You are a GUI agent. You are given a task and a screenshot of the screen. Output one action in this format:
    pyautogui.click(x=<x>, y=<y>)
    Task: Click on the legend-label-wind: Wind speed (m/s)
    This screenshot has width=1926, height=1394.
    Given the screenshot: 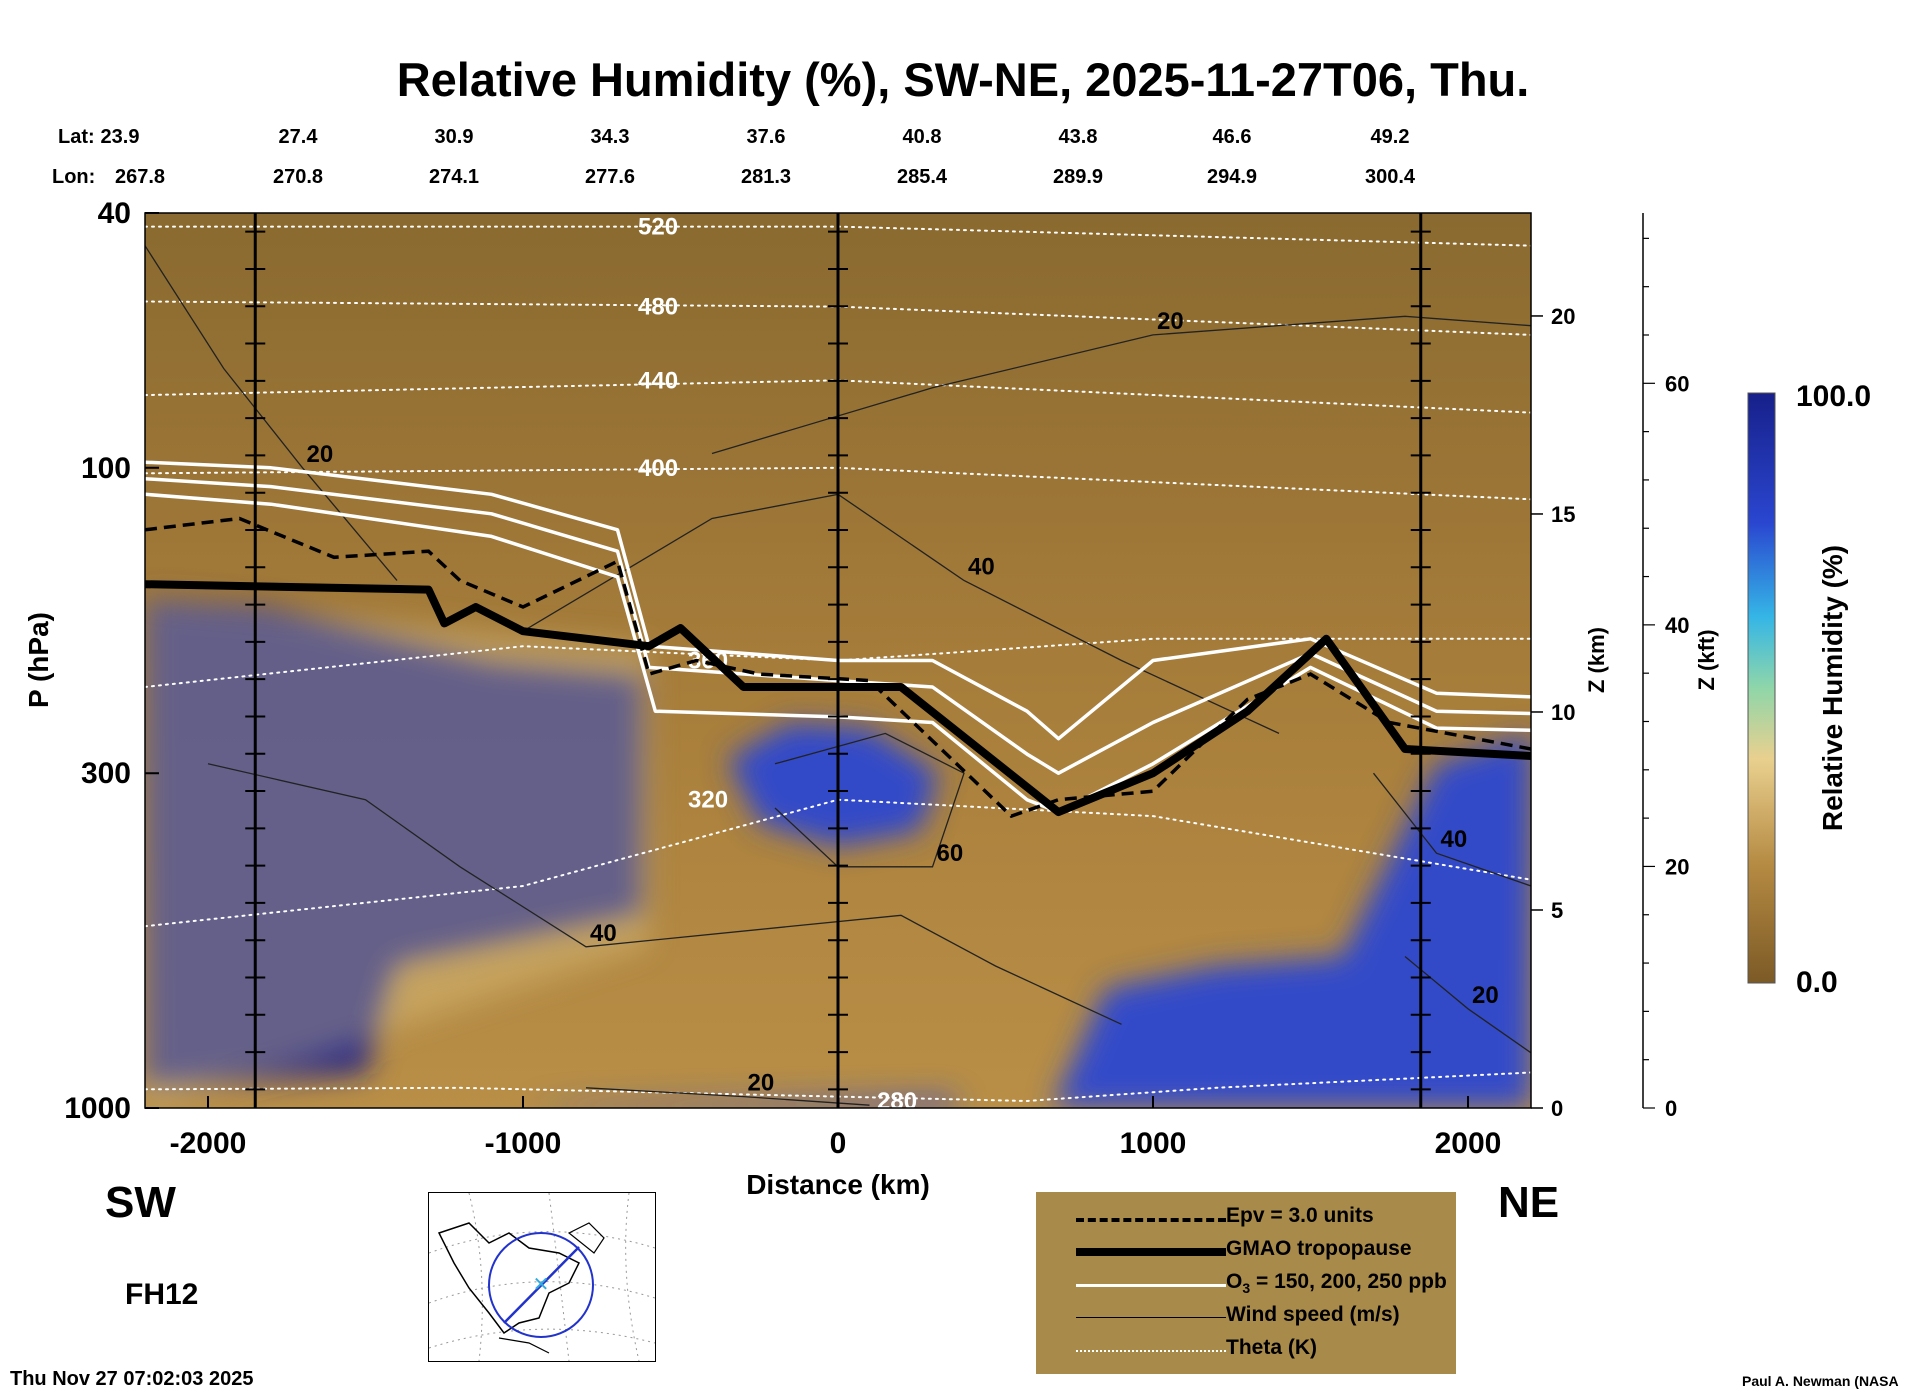 What is the action you would take?
    pyautogui.click(x=1313, y=1314)
    